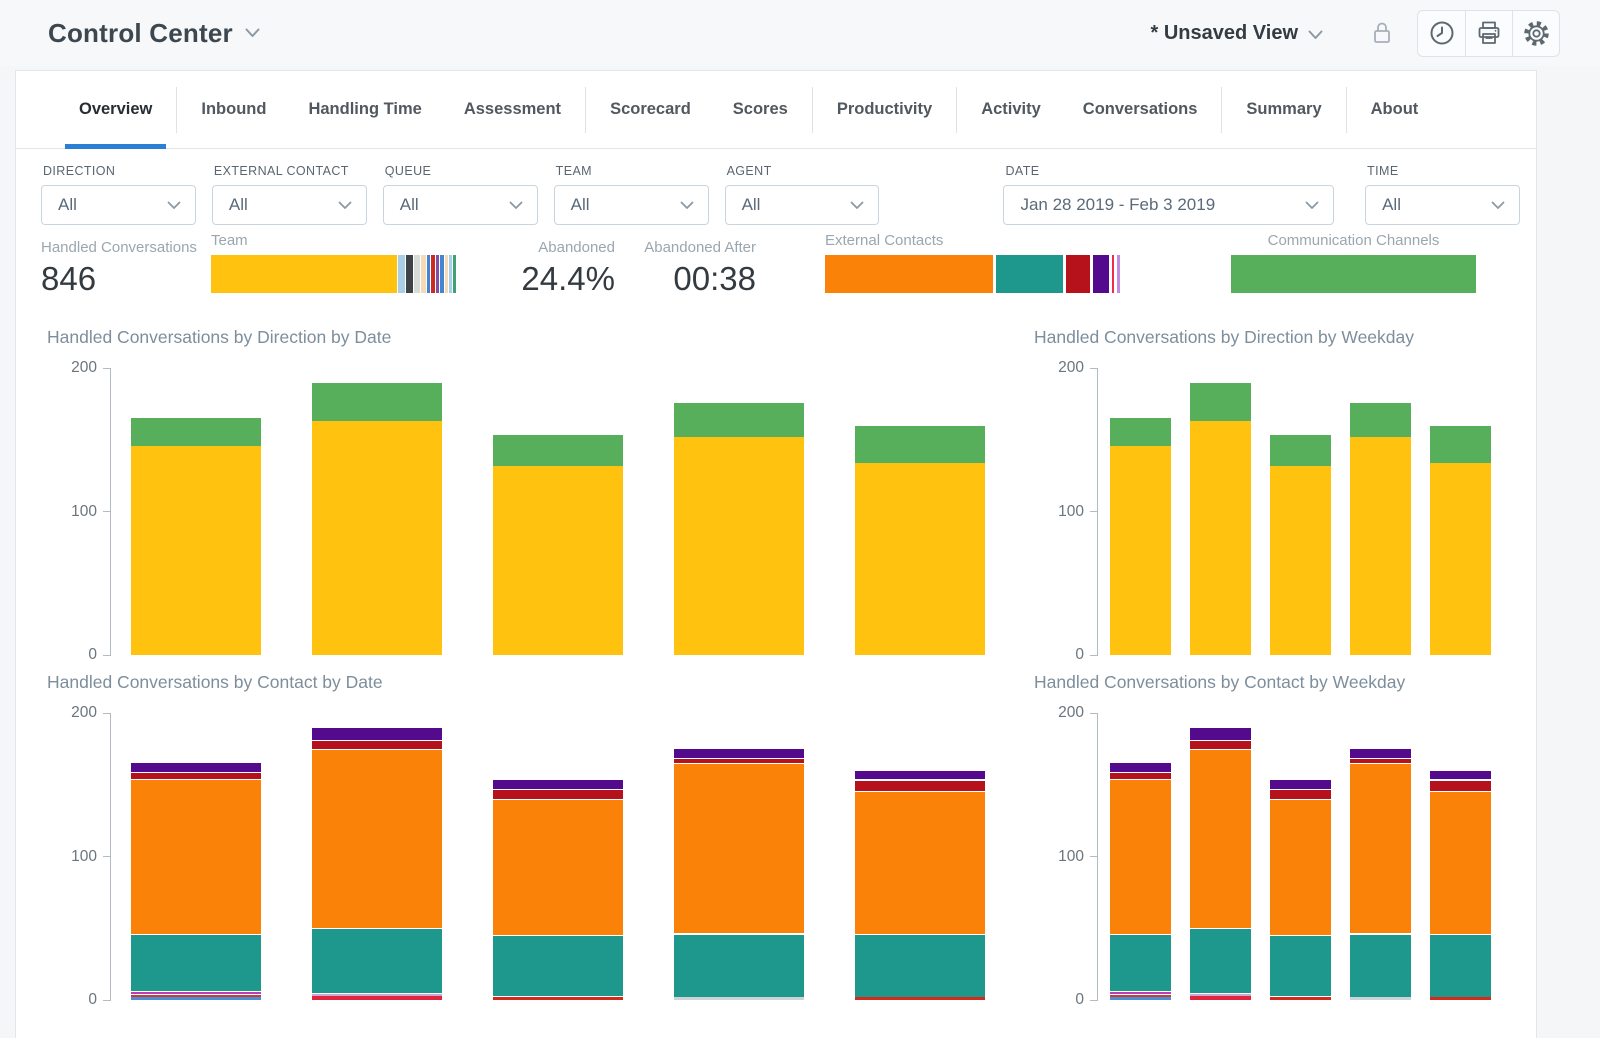 The height and width of the screenshot is (1038, 1600). What do you see at coordinates (1022, 171) in the screenshot?
I see `filter-label: DATE` at bounding box center [1022, 171].